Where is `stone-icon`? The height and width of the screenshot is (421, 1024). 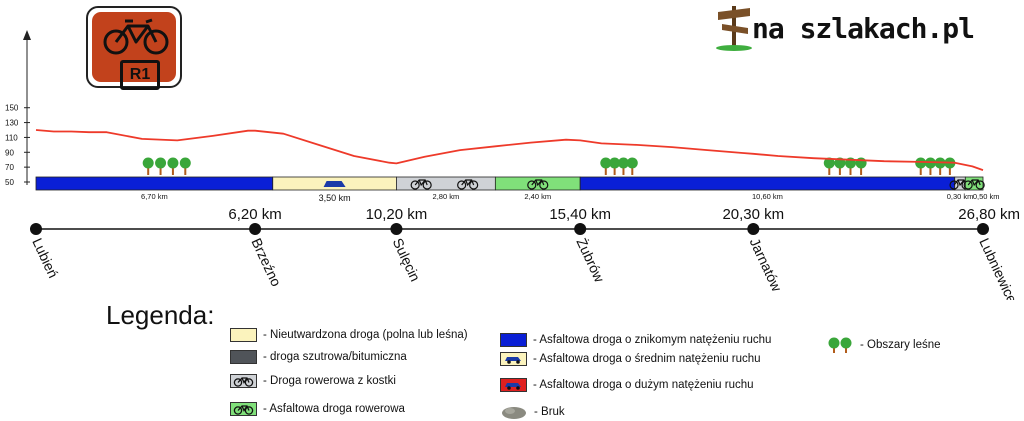 stone-icon is located at coordinates (514, 413).